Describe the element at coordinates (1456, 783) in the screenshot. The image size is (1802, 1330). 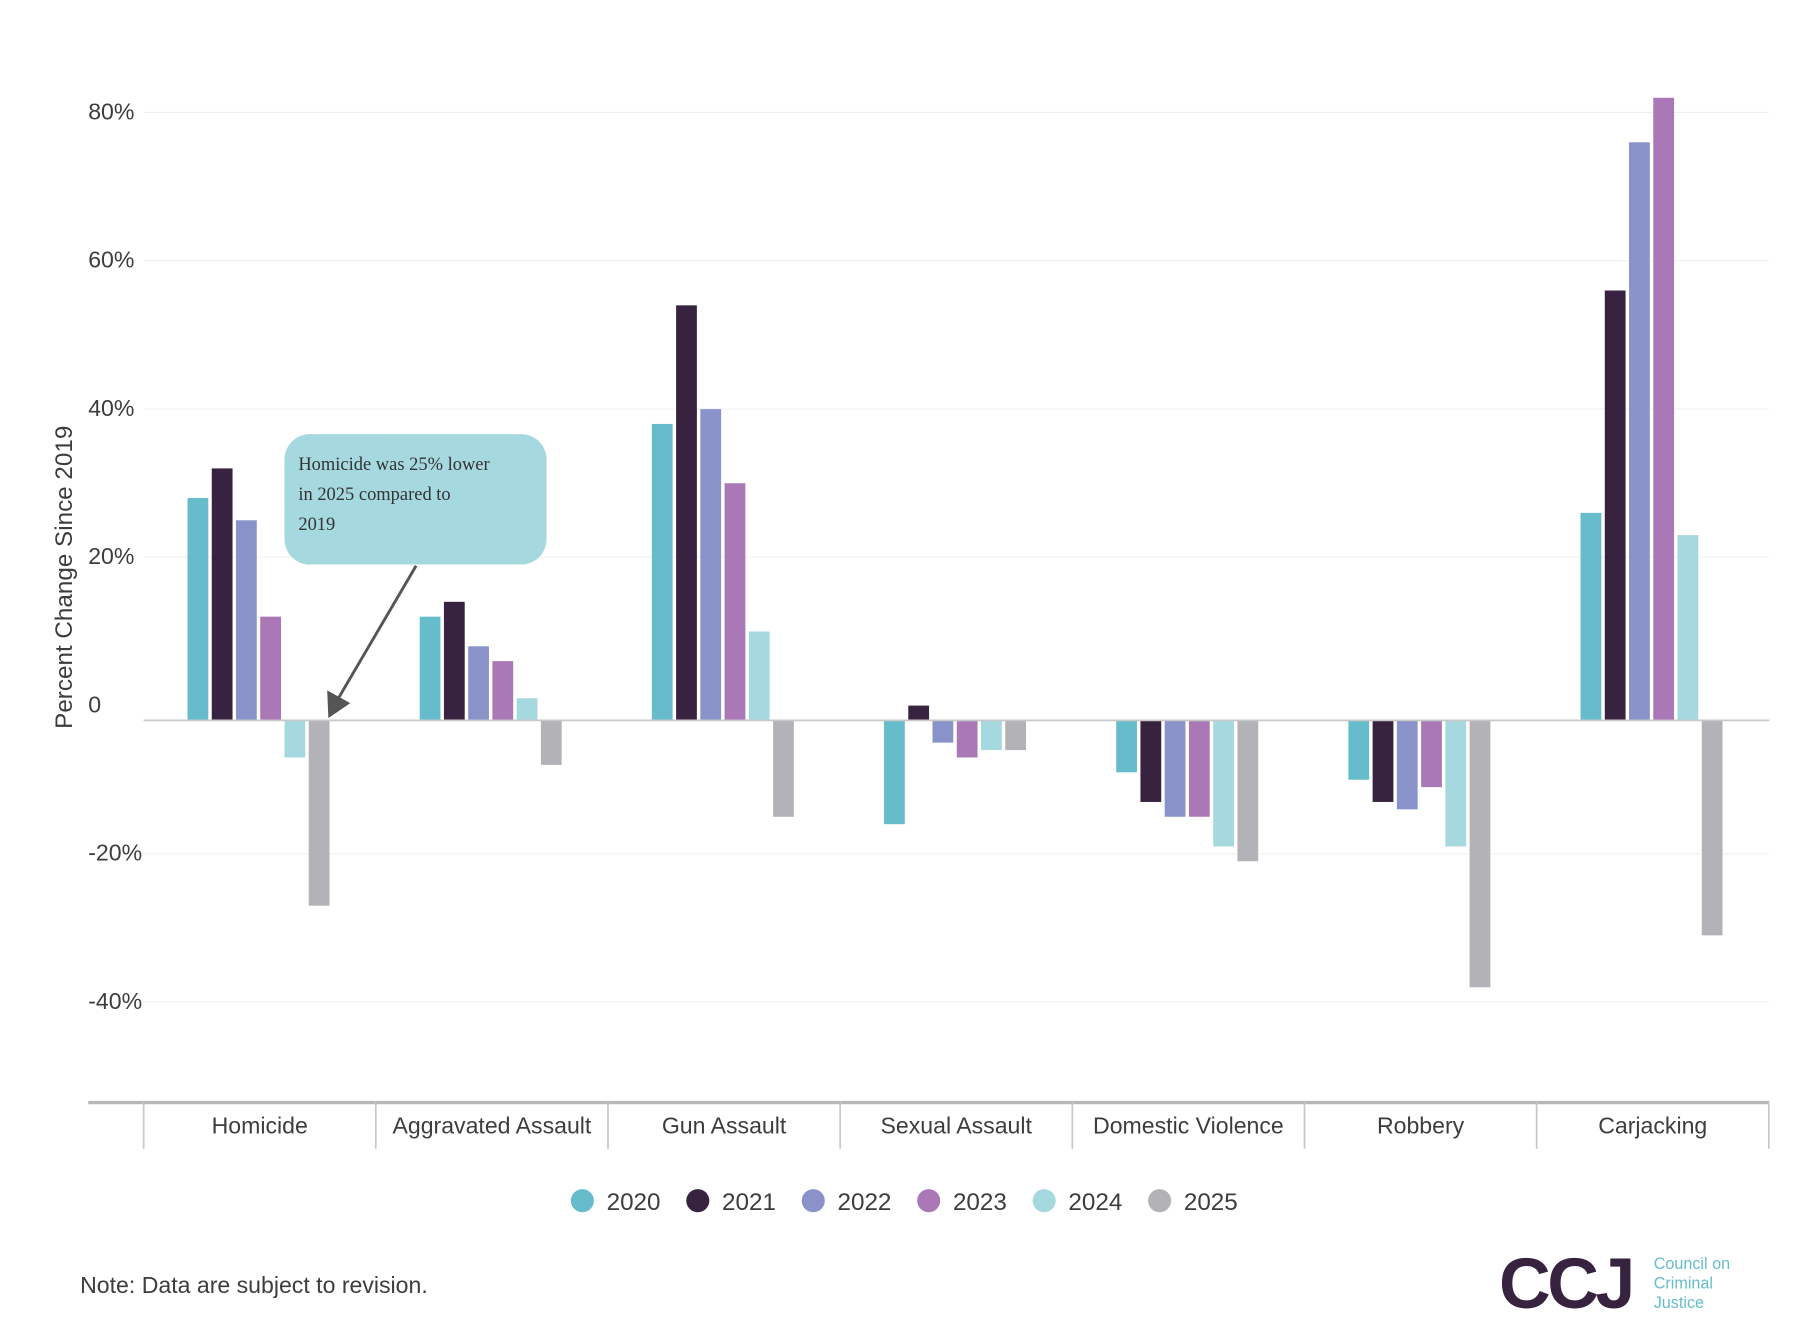
I see `bar-robbery-2024` at that location.